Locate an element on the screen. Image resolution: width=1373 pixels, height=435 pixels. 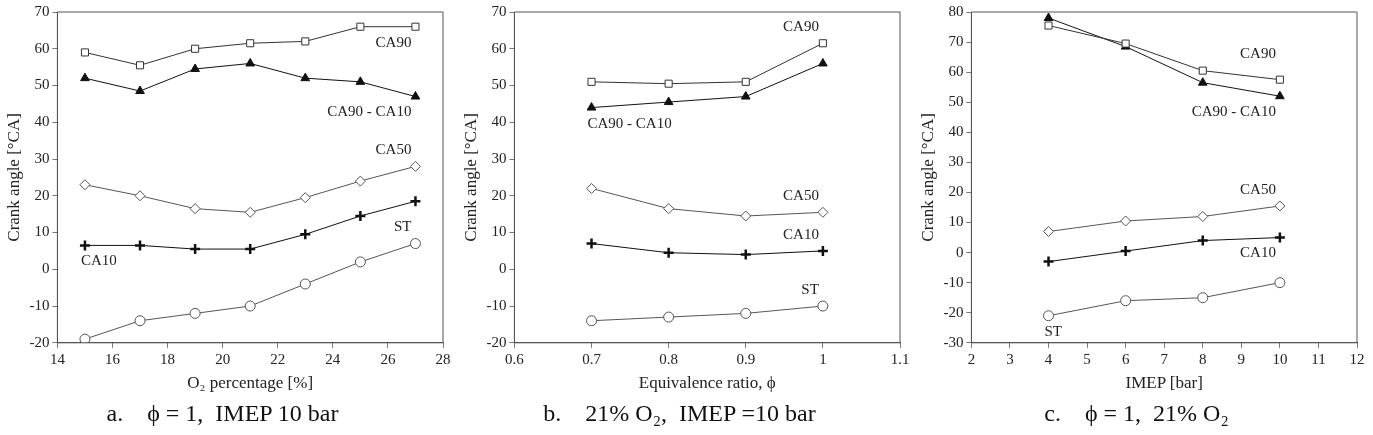
x-tick-label: 16 is located at coordinates (112, 358).